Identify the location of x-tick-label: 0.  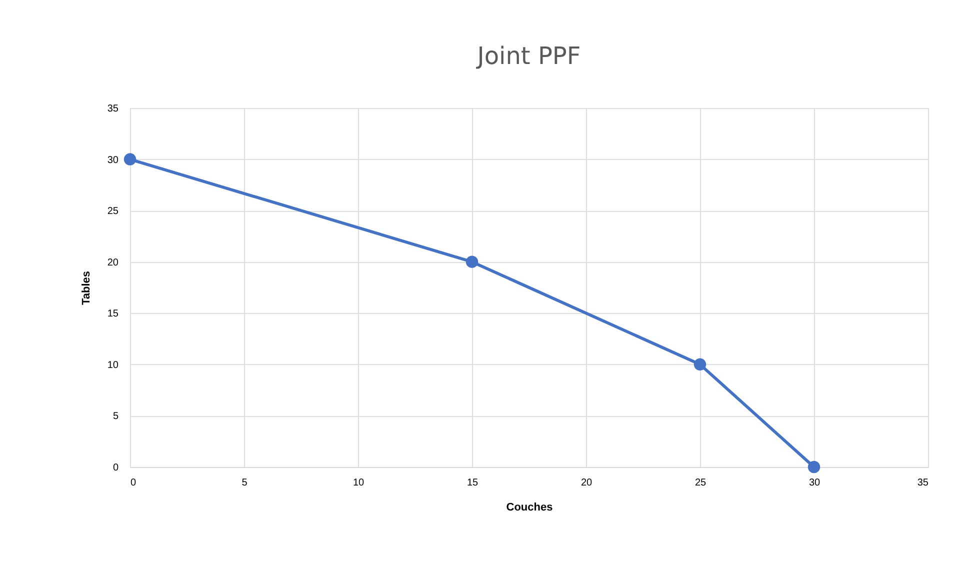
(133, 483).